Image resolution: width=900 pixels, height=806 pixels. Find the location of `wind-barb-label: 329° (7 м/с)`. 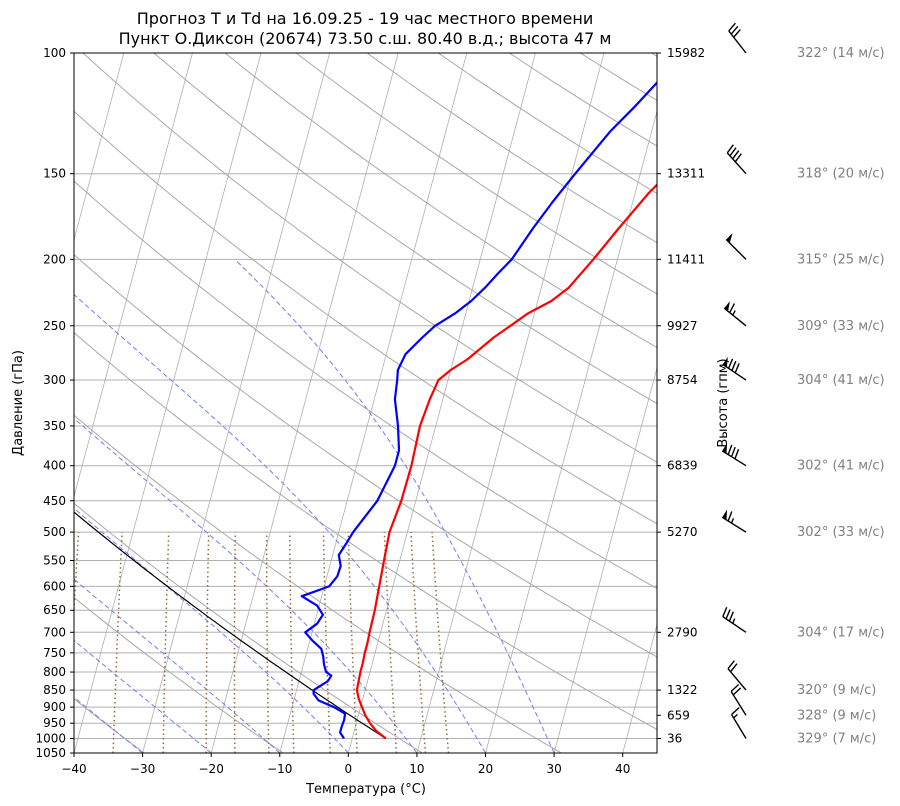

wind-barb-label: 329° (7 м/с) is located at coordinates (836, 738).